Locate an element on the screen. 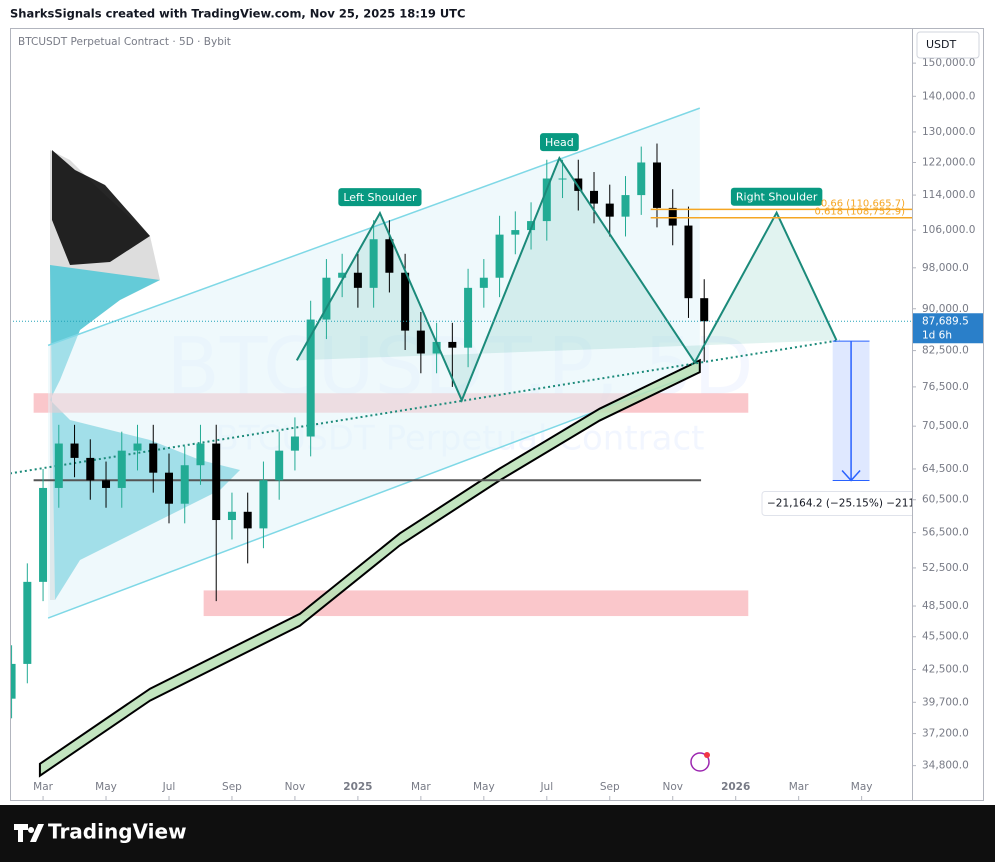 Image resolution: width=995 pixels, height=866 pixels. y-tick-label: 70,500.0 is located at coordinates (945, 426).